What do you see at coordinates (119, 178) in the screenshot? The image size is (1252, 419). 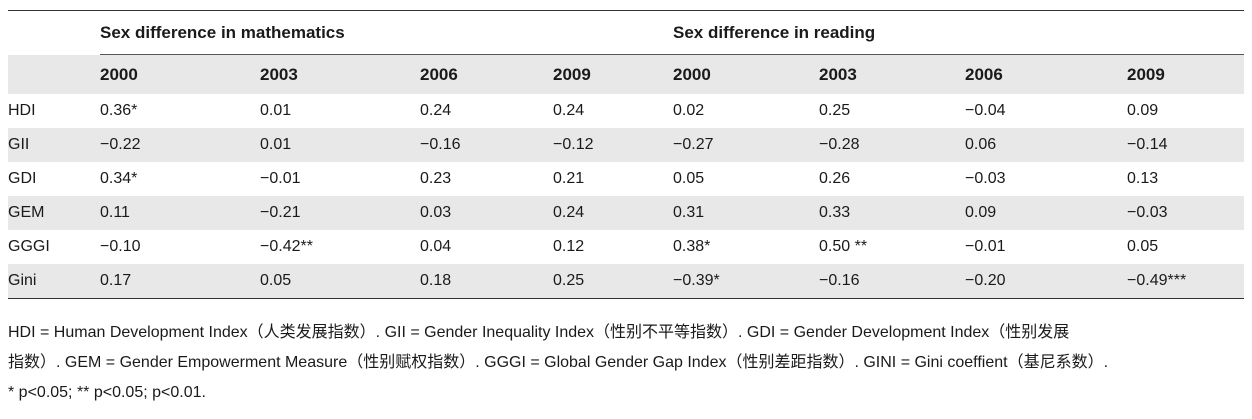 I see `table-cell: 0.34*` at bounding box center [119, 178].